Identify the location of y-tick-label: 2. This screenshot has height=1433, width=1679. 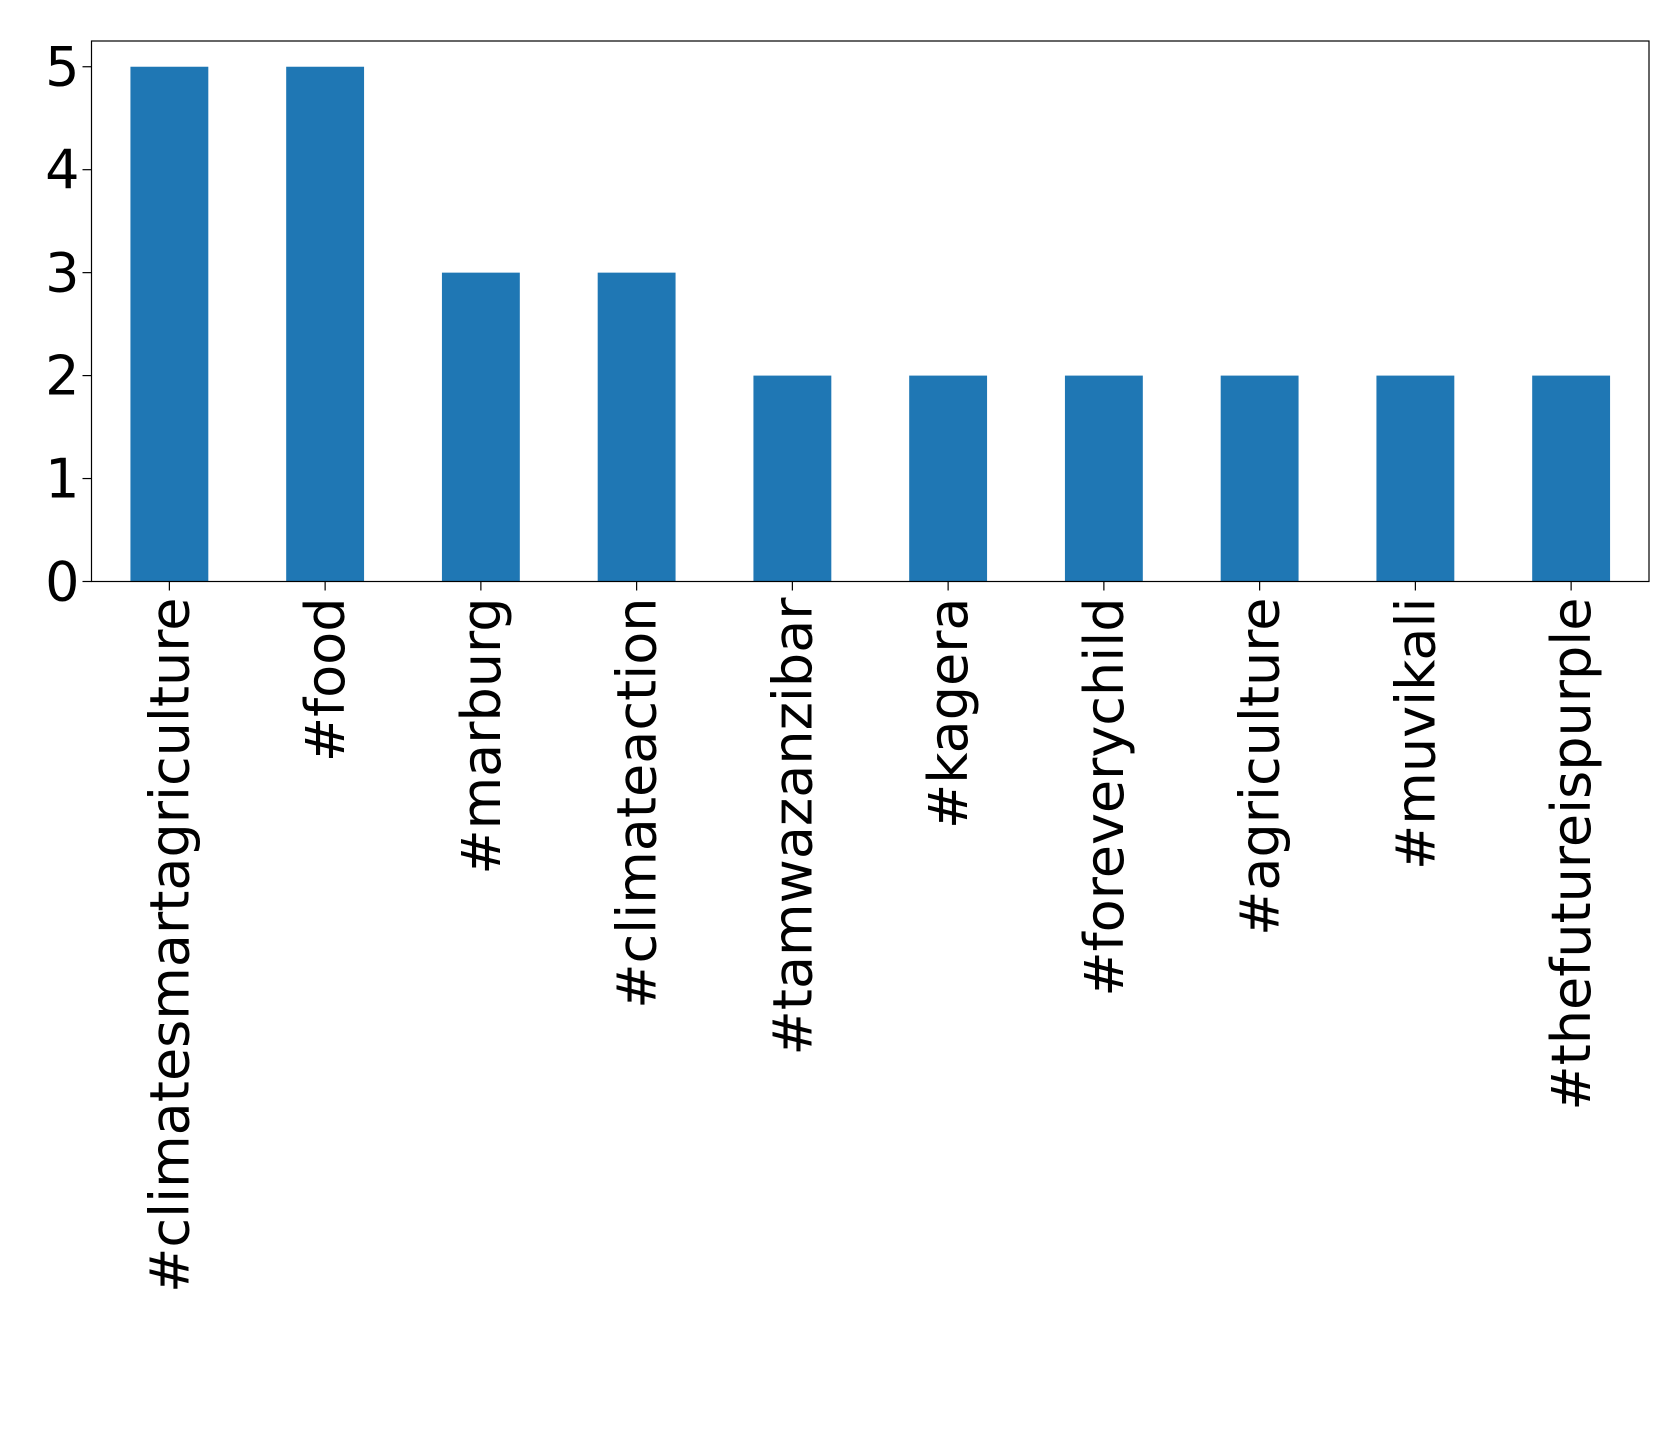
(62, 376).